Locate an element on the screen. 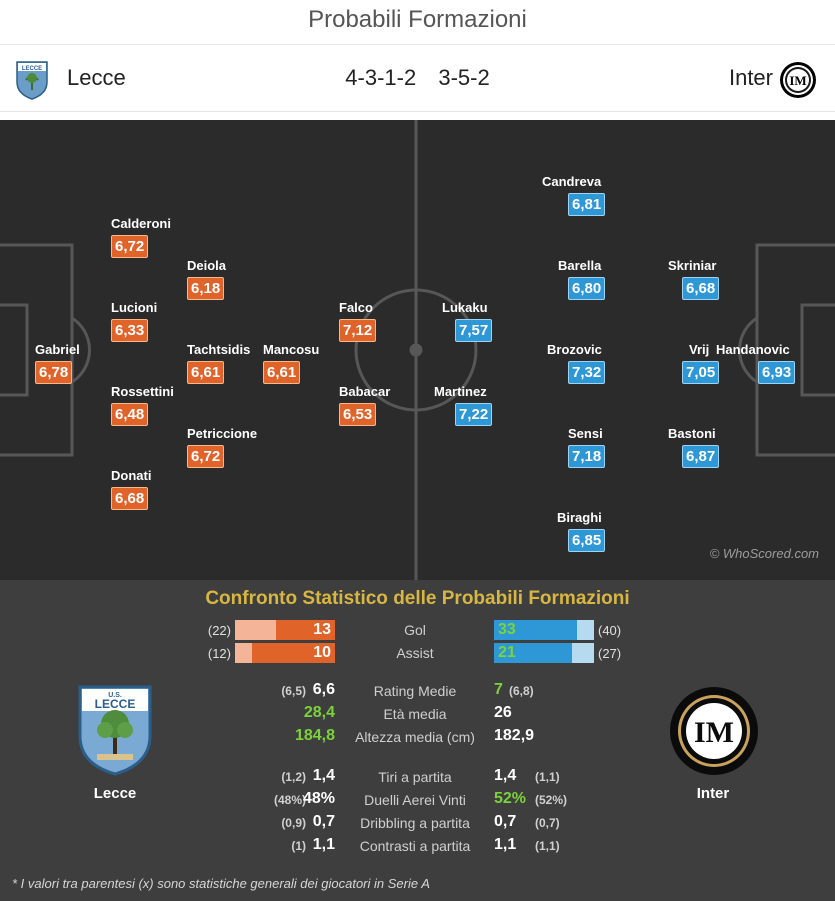  player-name: Mancosu is located at coordinates (291, 349).